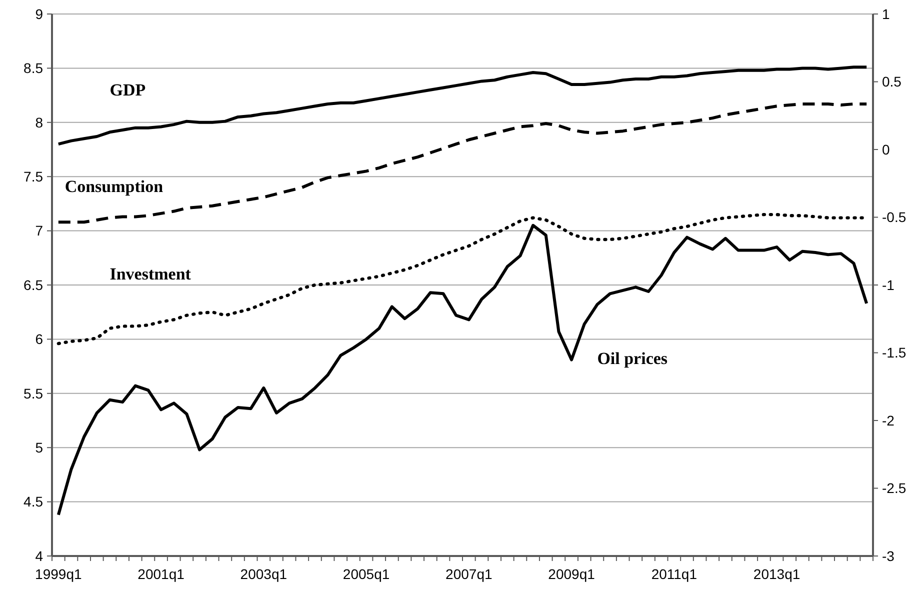  I want to click on x-tick-label: 2007q1, so click(469, 574).